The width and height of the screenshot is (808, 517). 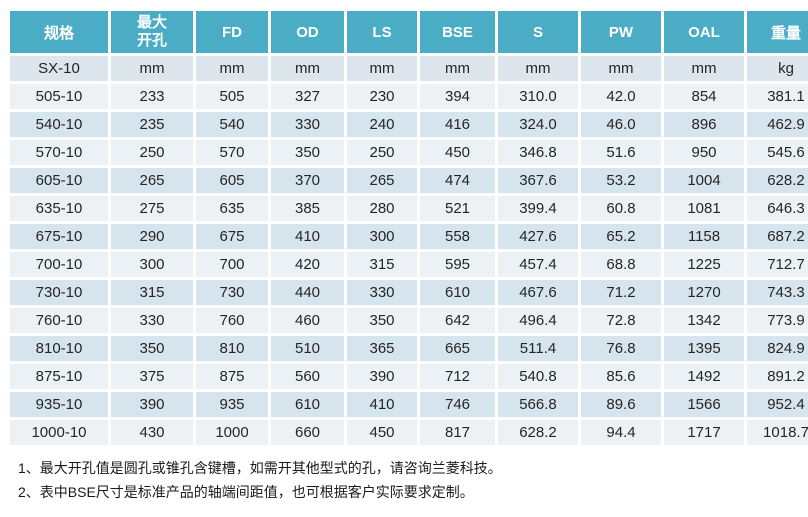 I want to click on table-cell: 605-10, so click(x=59, y=180).